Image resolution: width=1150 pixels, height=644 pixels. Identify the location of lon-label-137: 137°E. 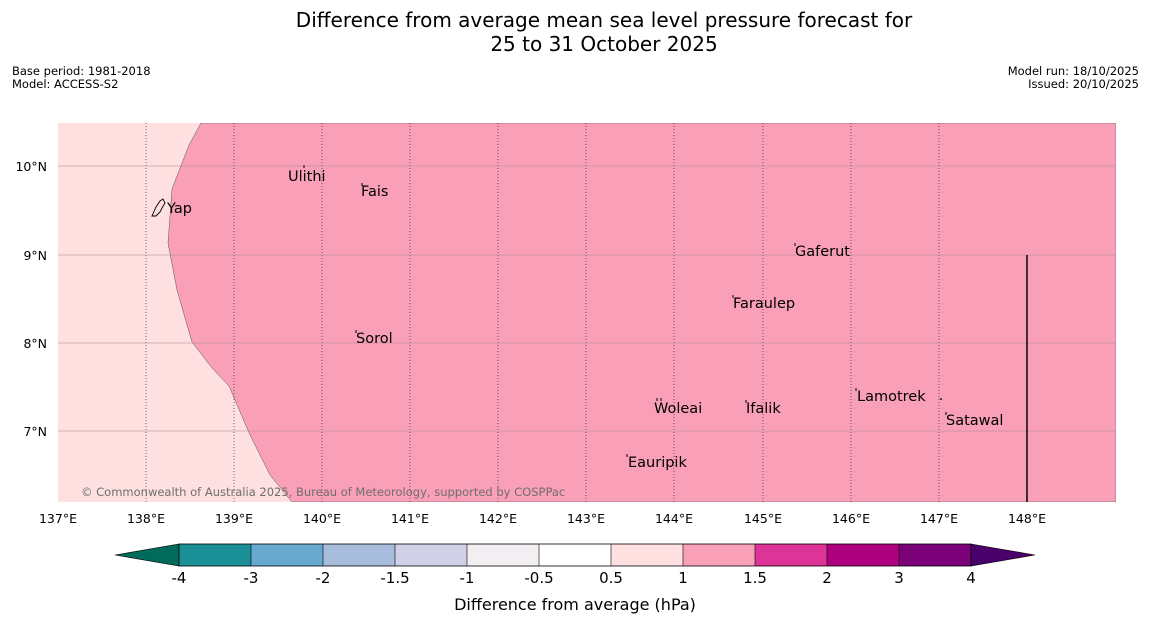
(58, 518).